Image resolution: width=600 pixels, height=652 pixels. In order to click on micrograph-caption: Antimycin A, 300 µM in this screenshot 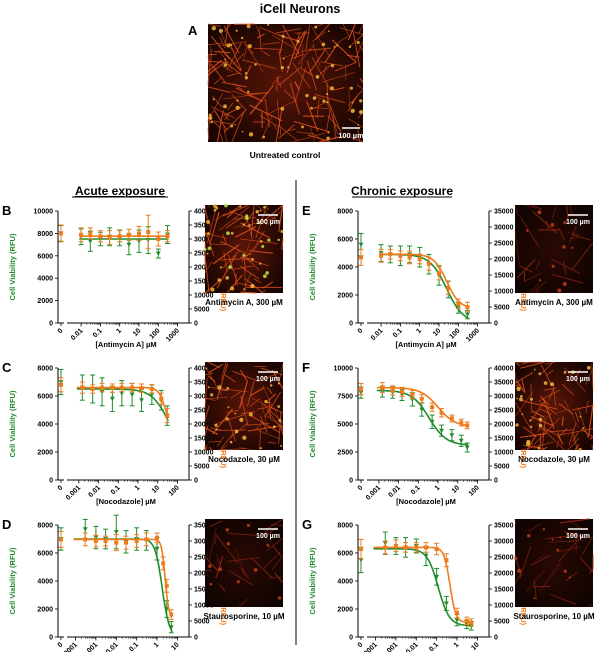, I will do `click(244, 302)`.